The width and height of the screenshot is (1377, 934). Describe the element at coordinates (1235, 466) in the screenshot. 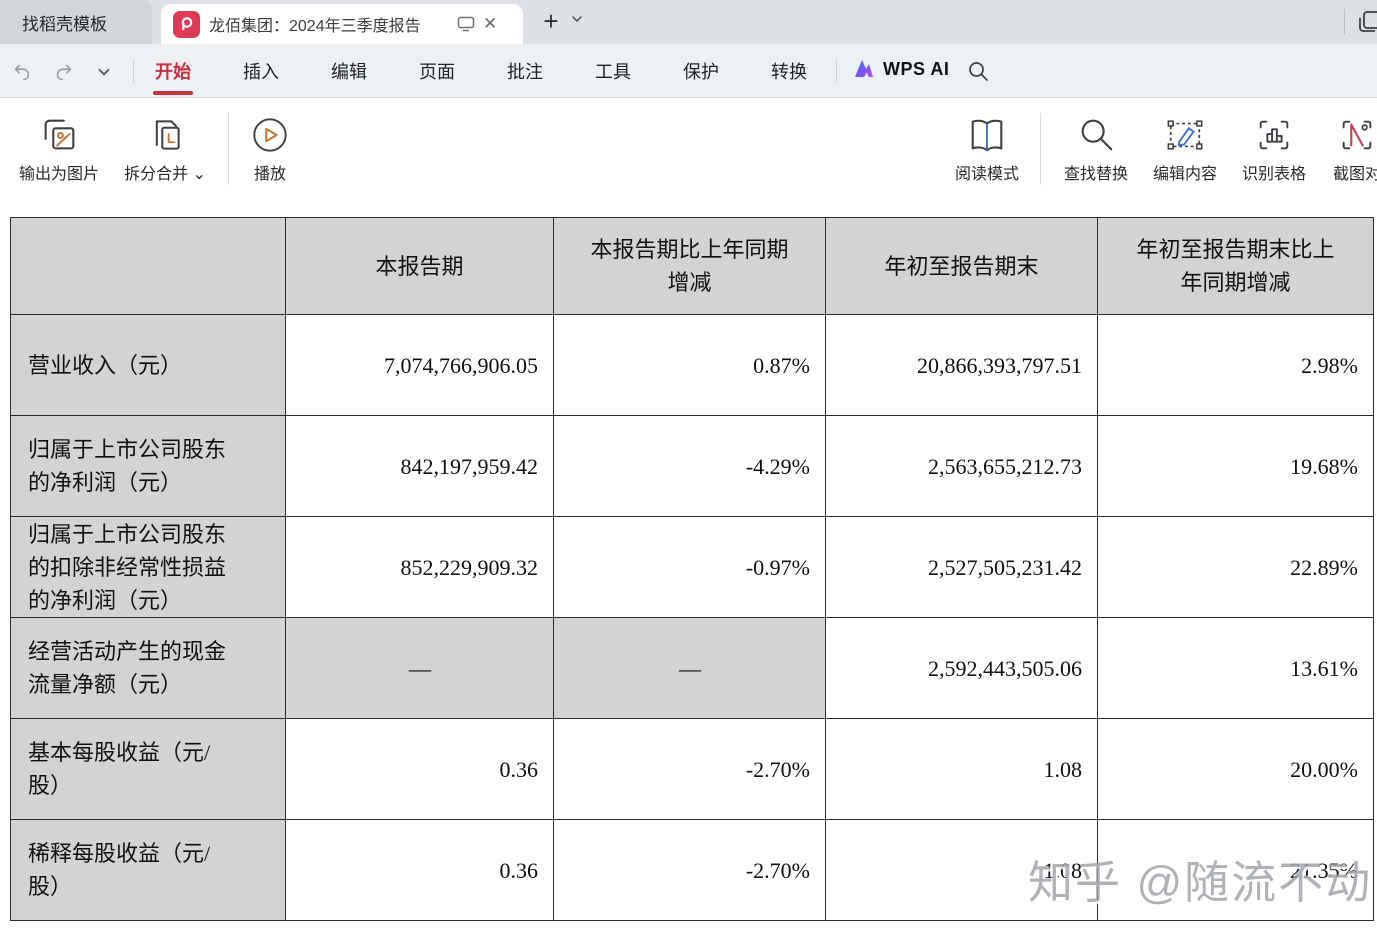

I see `table-cell: 19.68%` at that location.